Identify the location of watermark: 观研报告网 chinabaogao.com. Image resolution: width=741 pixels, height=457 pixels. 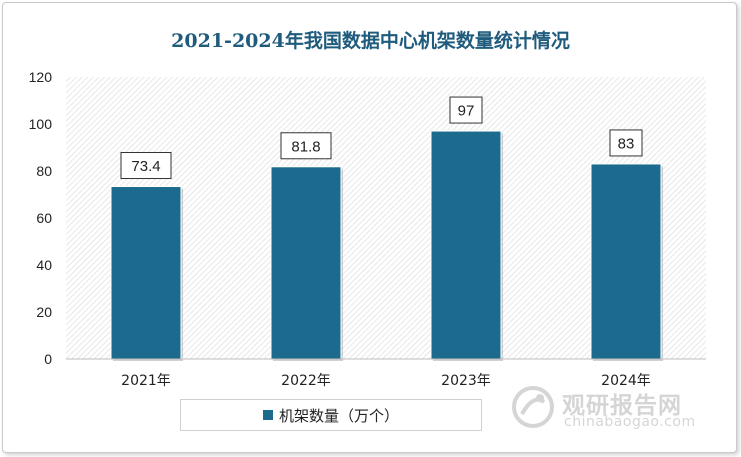
(617, 407).